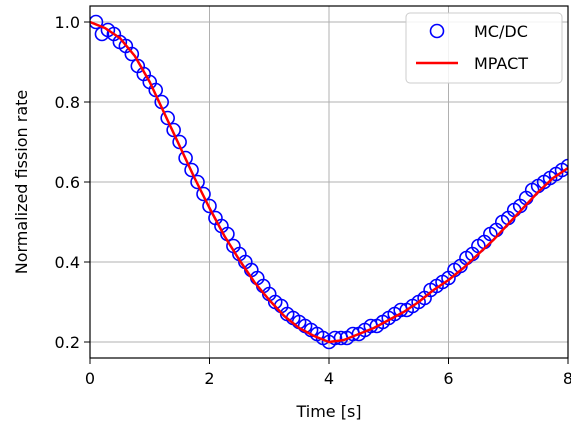 The width and height of the screenshot is (571, 423). Describe the element at coordinates (90, 378) in the screenshot. I see `x-tick-label: 0` at that location.